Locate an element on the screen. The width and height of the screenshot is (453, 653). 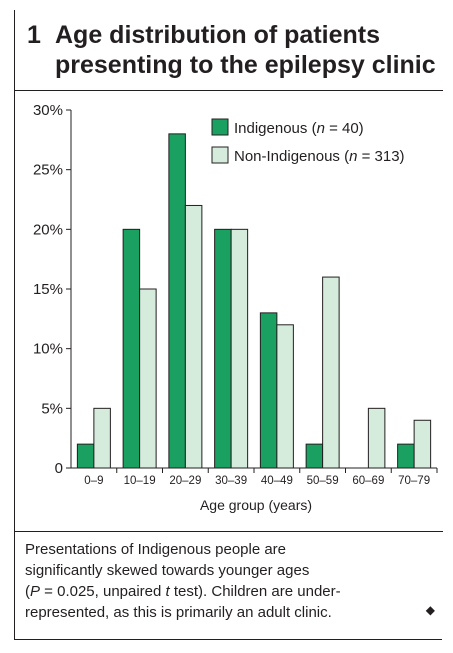
x-tick-label: 70–79 is located at coordinates (414, 481).